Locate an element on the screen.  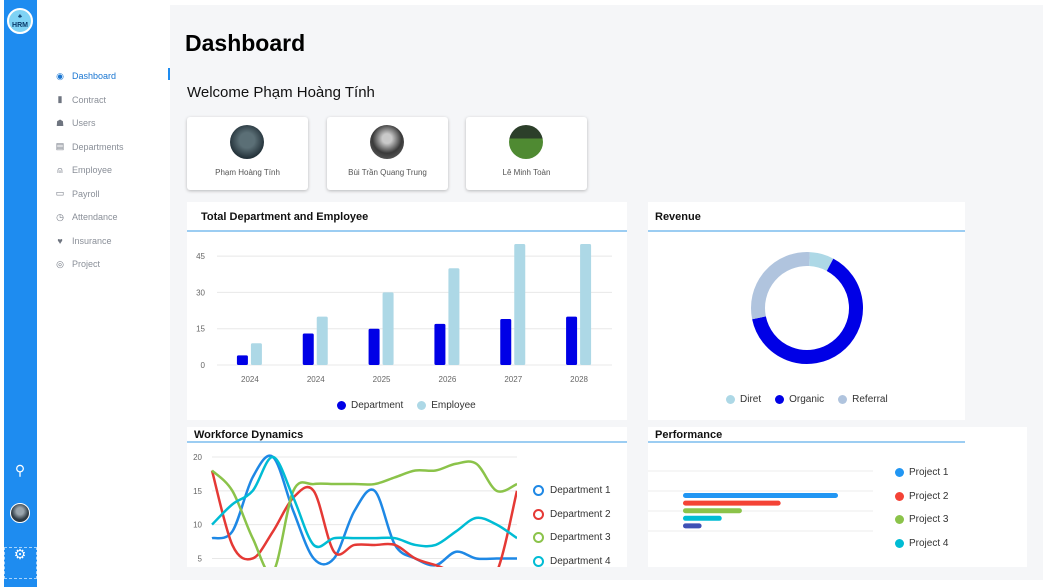
legend-item: Employee is located at coordinates (446, 405).